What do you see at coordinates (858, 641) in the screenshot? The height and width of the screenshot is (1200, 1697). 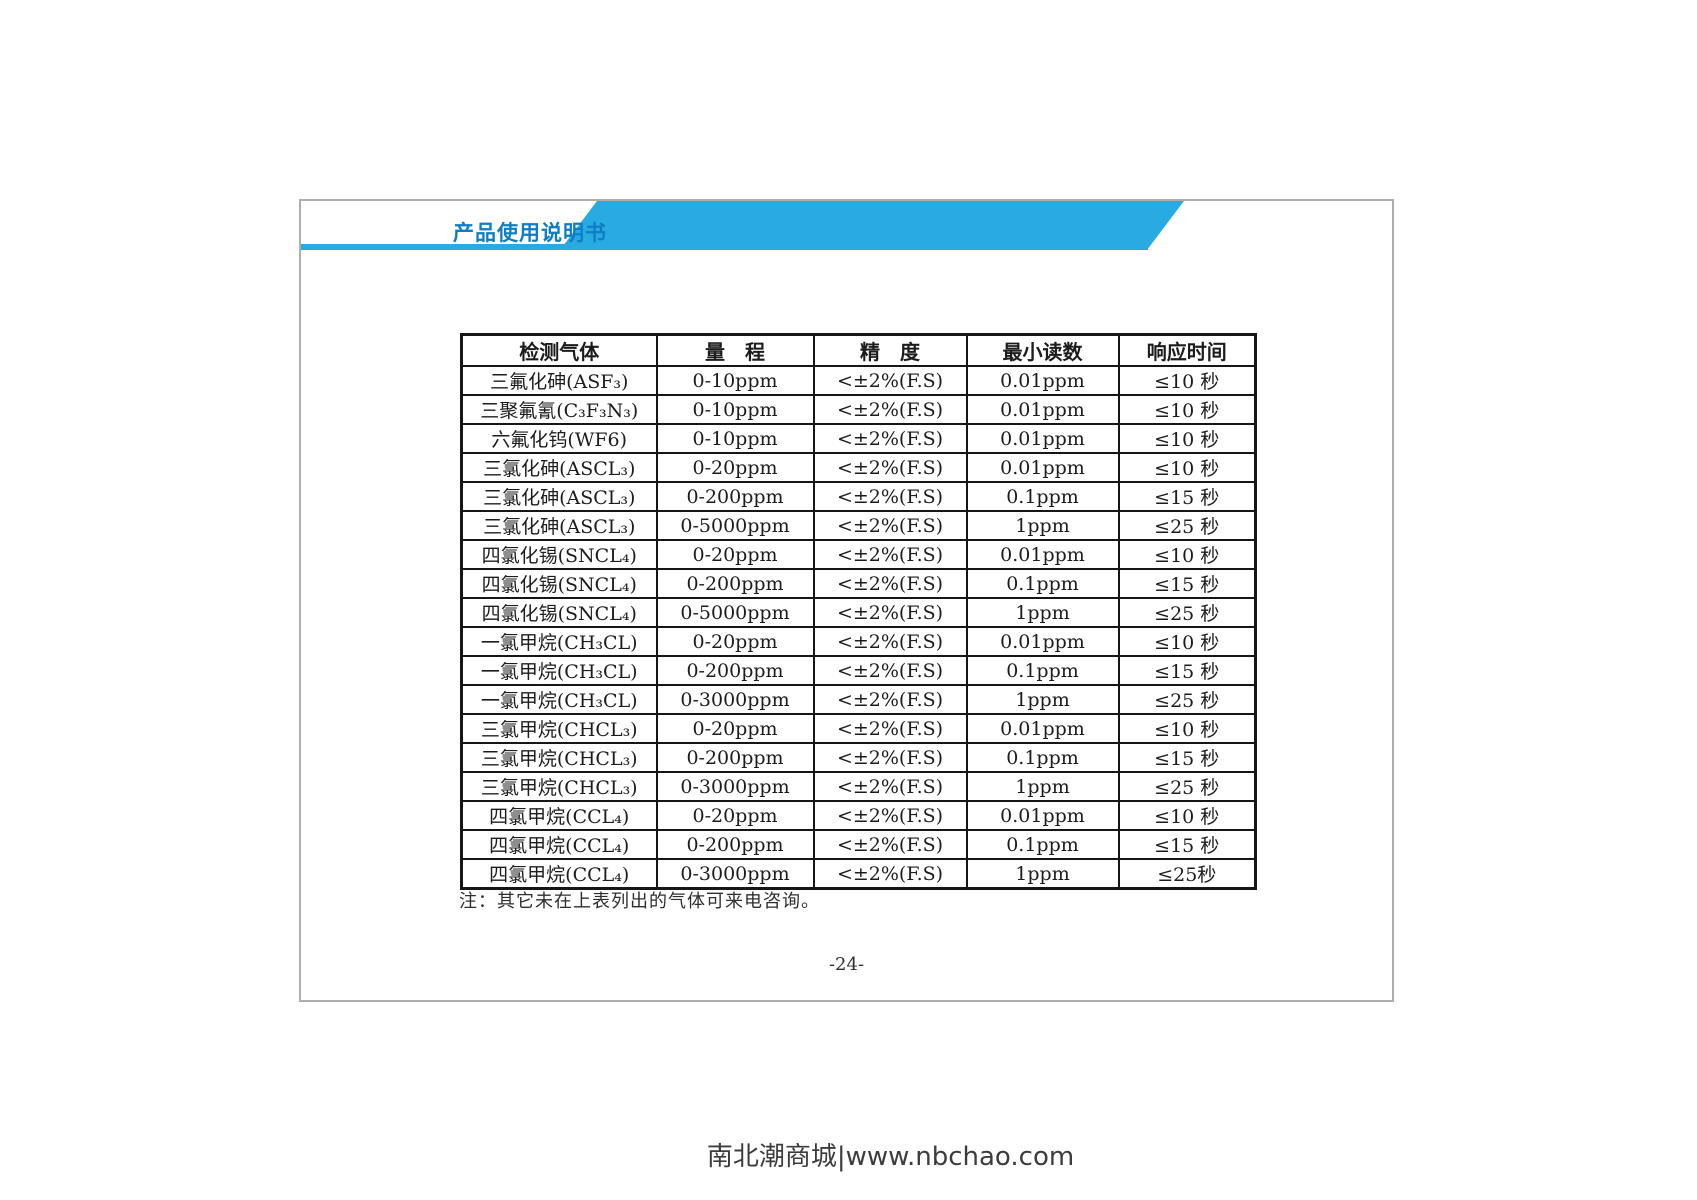 I see `table-row: 一氯甲烷(CH₃CL) 0-20ppm <±2%(F.S) 0.01ppm ≤10 秒` at bounding box center [858, 641].